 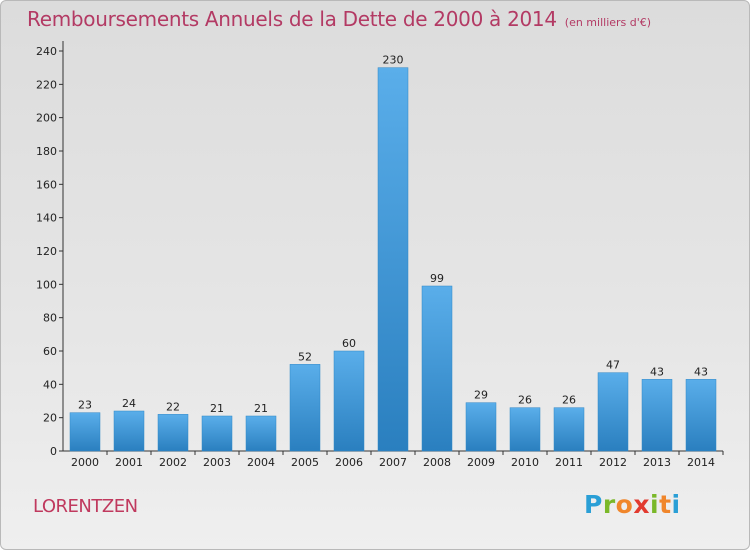 What do you see at coordinates (129, 431) in the screenshot?
I see `bar-2001` at bounding box center [129, 431].